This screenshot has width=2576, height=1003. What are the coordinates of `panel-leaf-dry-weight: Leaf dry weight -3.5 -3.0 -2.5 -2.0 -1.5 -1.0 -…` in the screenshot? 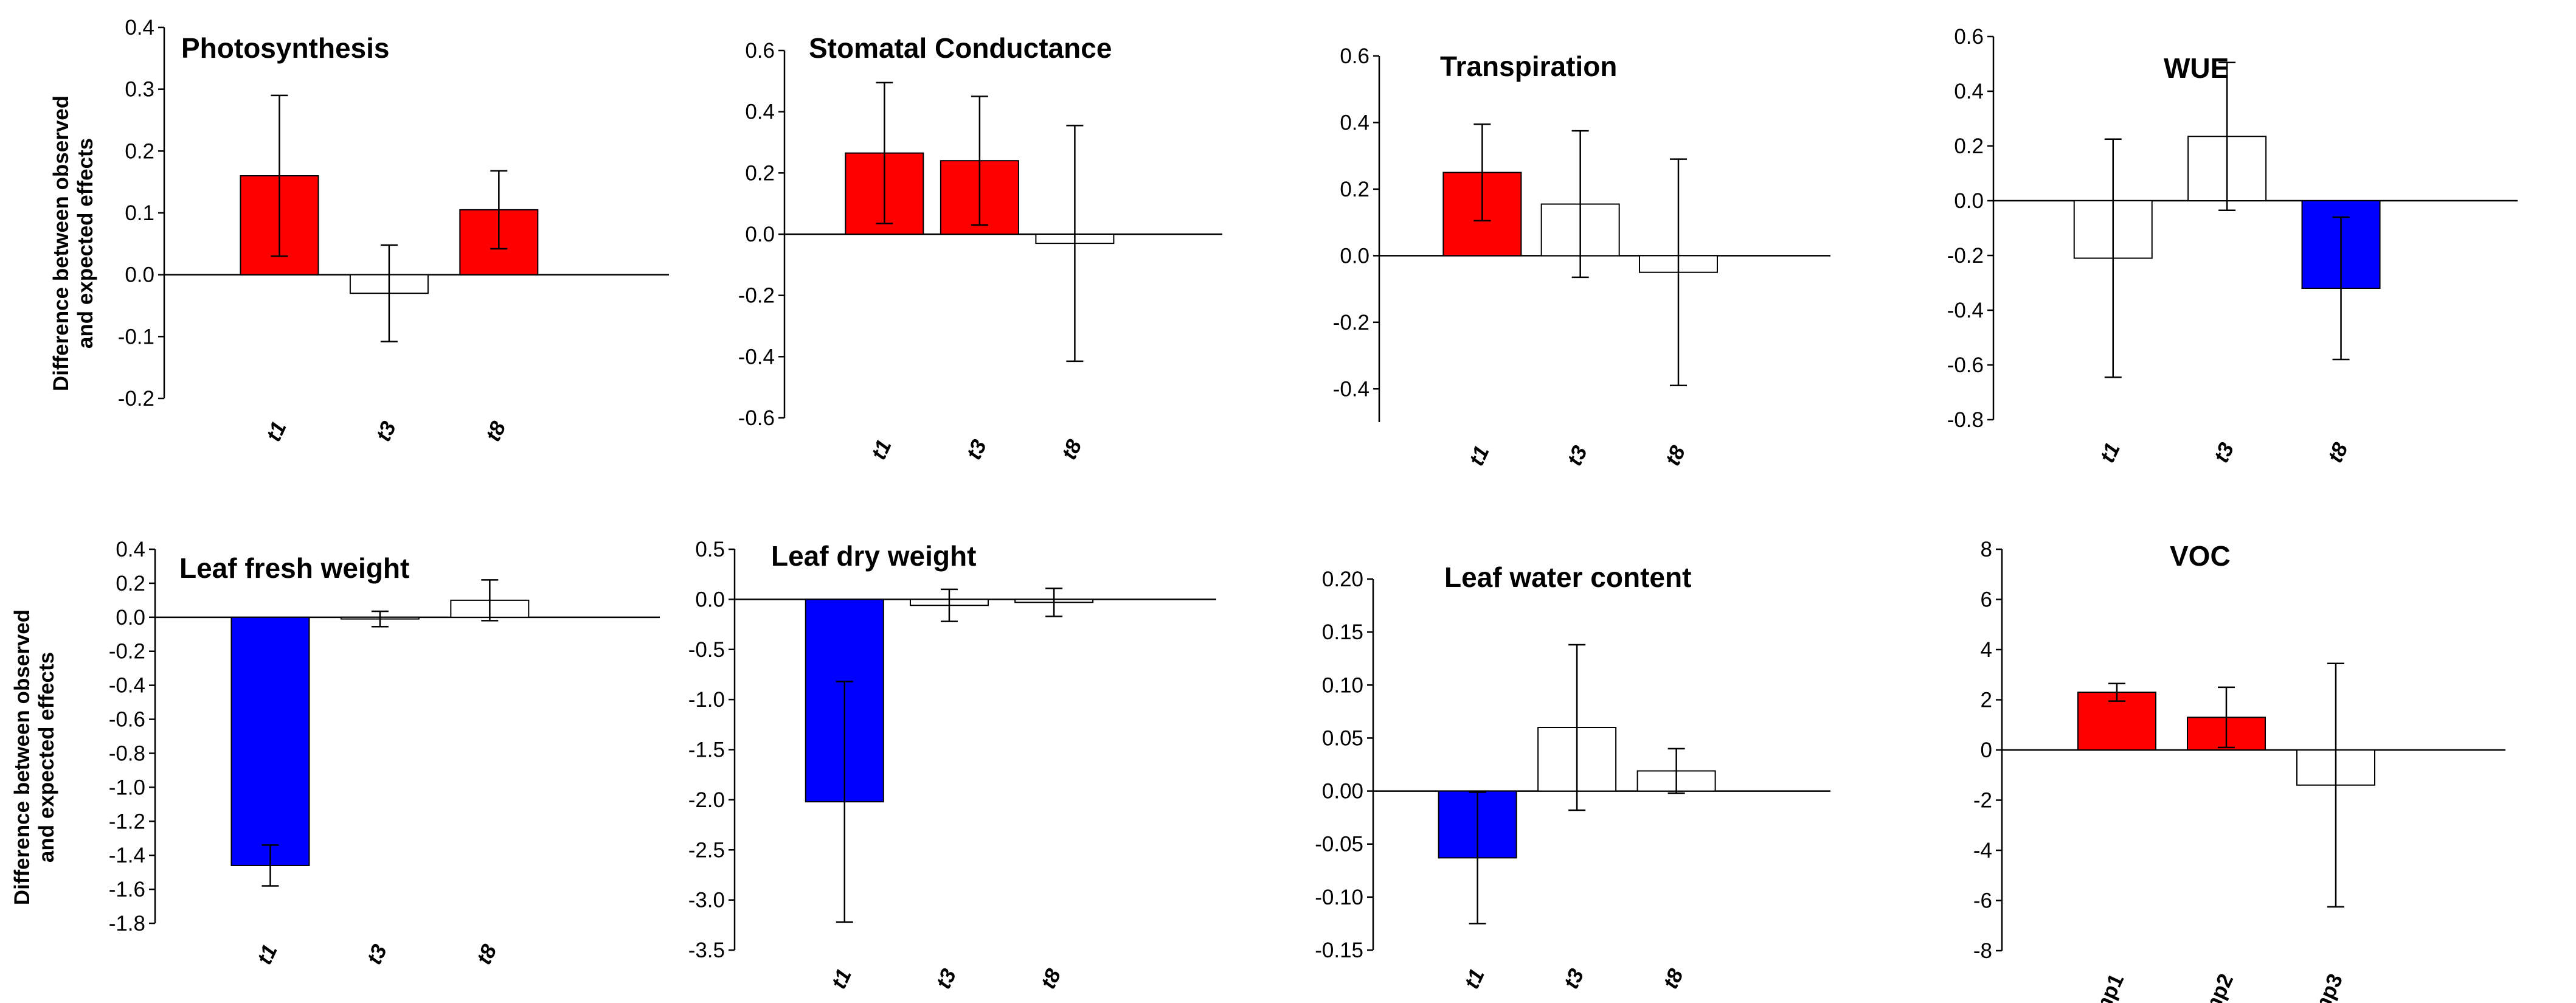 It's located at (952, 765).